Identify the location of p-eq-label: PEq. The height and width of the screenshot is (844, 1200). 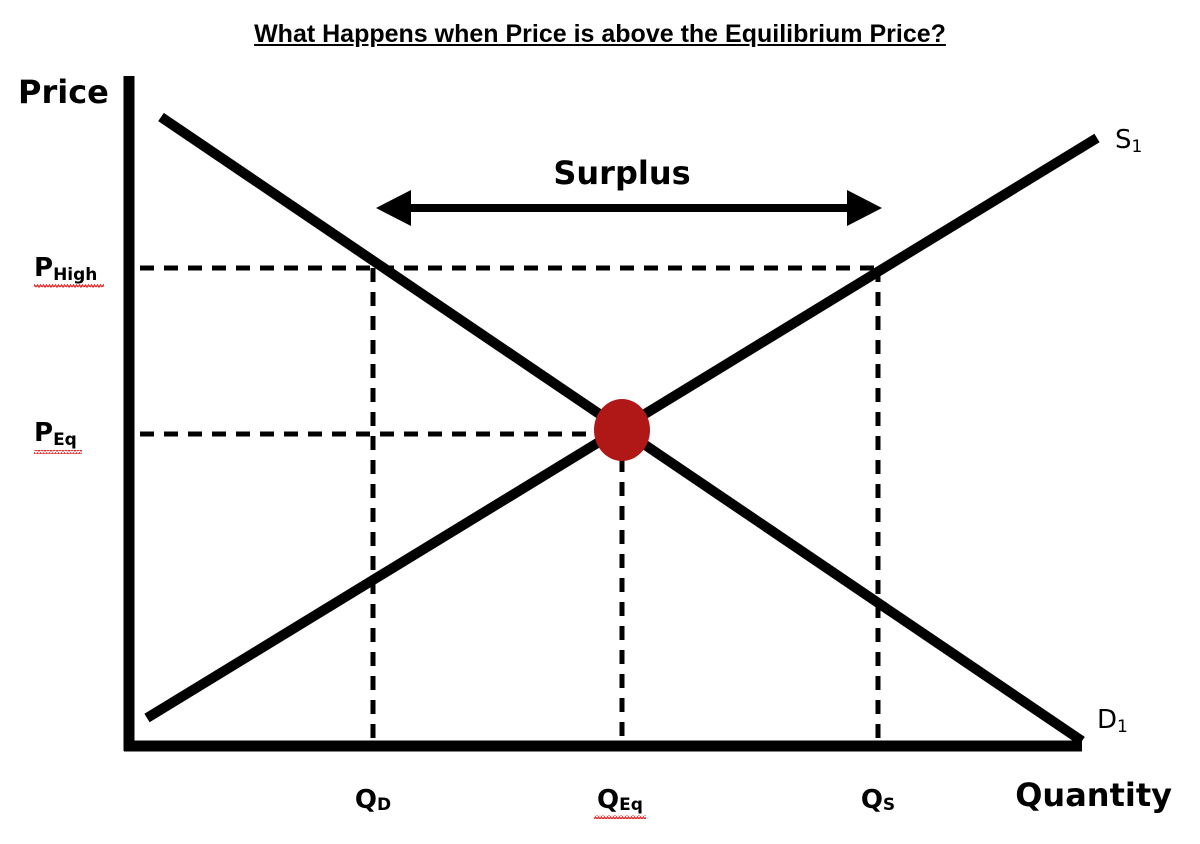
(55, 434).